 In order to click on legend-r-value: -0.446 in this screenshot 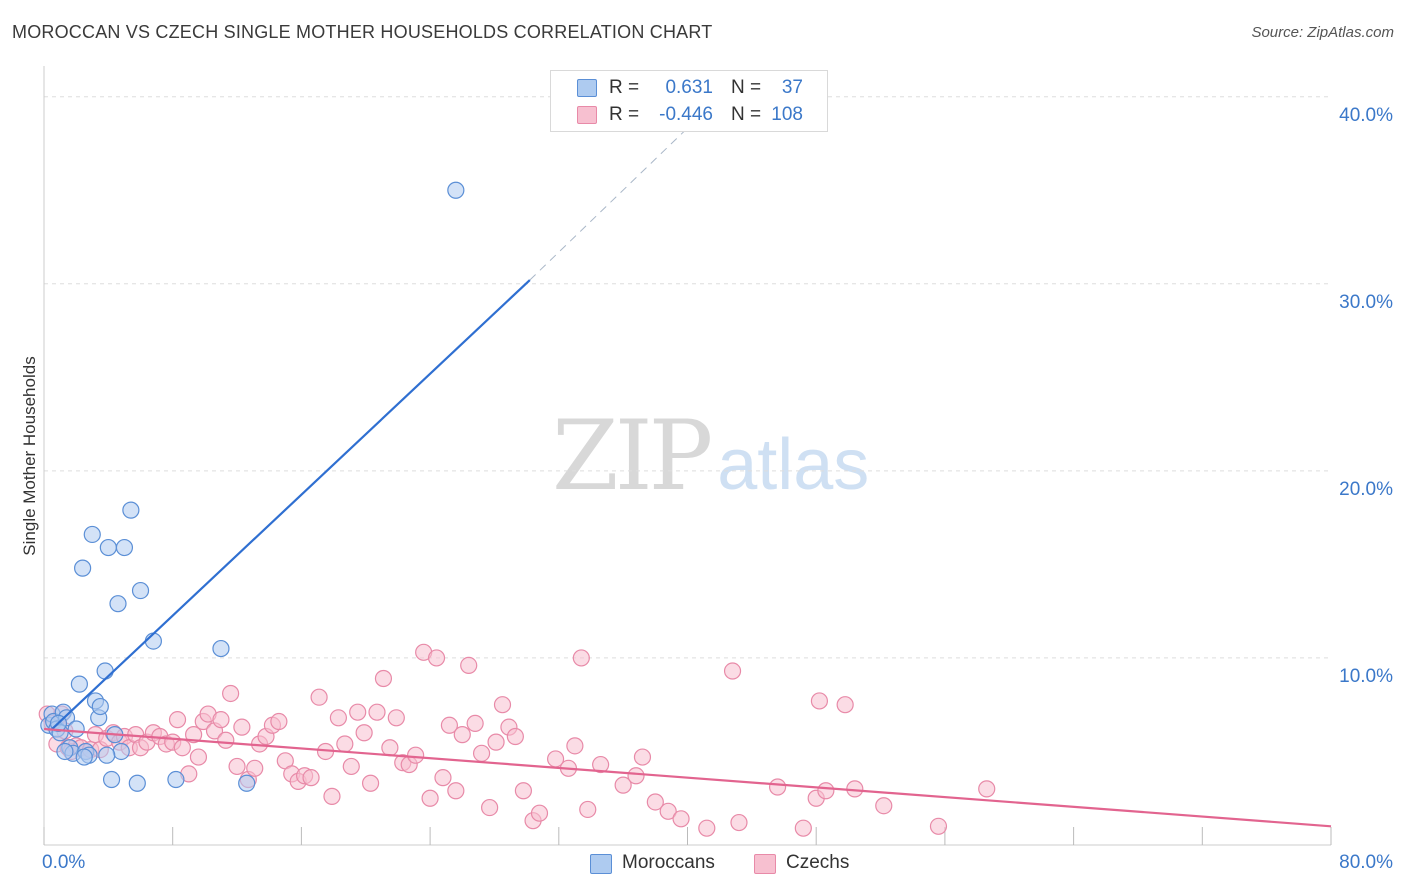, I will do `click(686, 114)`.